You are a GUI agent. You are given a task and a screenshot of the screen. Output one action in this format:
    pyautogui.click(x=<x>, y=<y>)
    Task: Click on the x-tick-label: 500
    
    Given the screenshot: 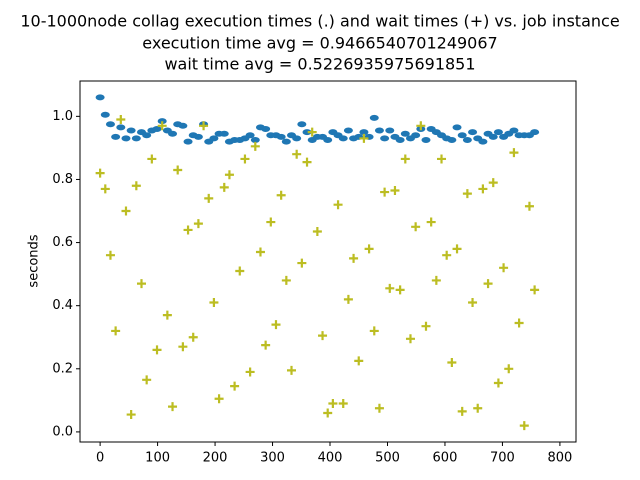 What is the action you would take?
    pyautogui.click(x=387, y=458)
    